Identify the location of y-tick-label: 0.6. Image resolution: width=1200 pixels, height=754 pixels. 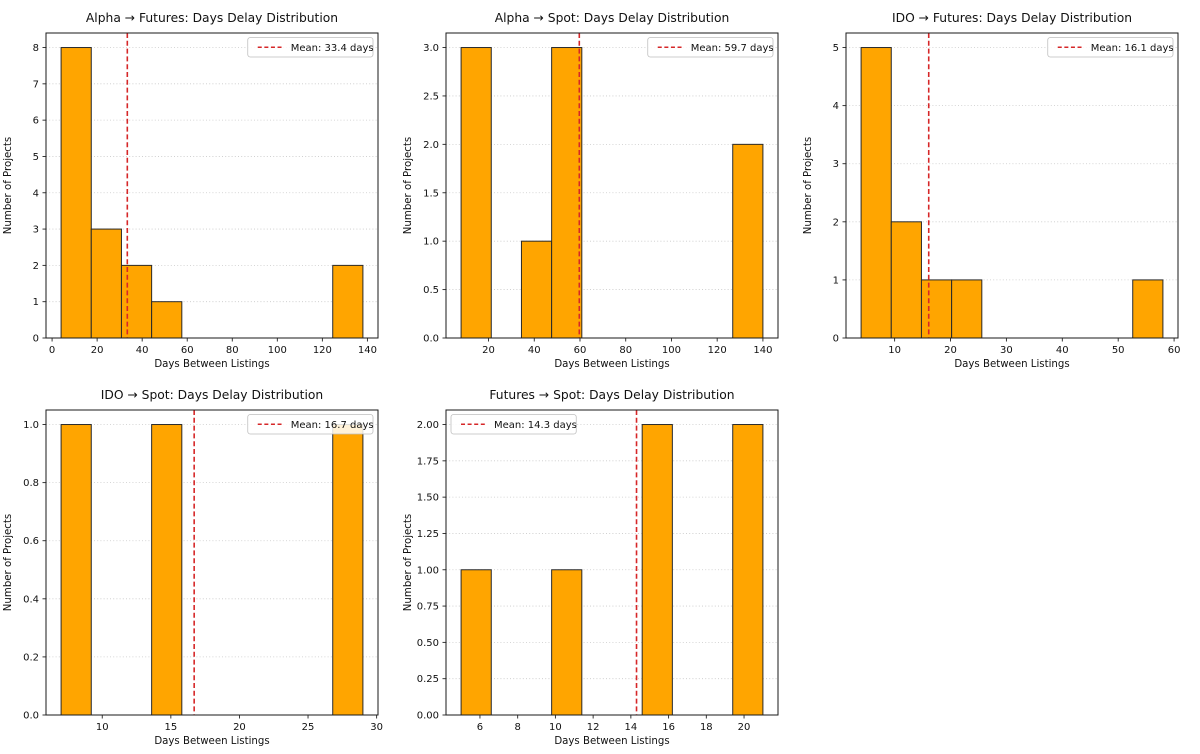
(31, 541).